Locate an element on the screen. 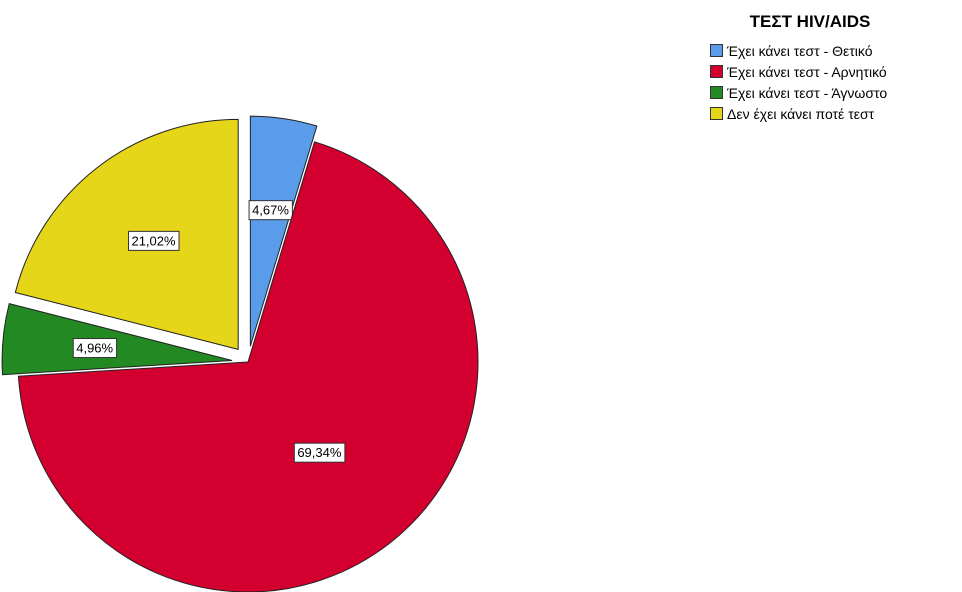 The height and width of the screenshot is (592, 962). slice-data-label: 4,67% is located at coordinates (270, 210).